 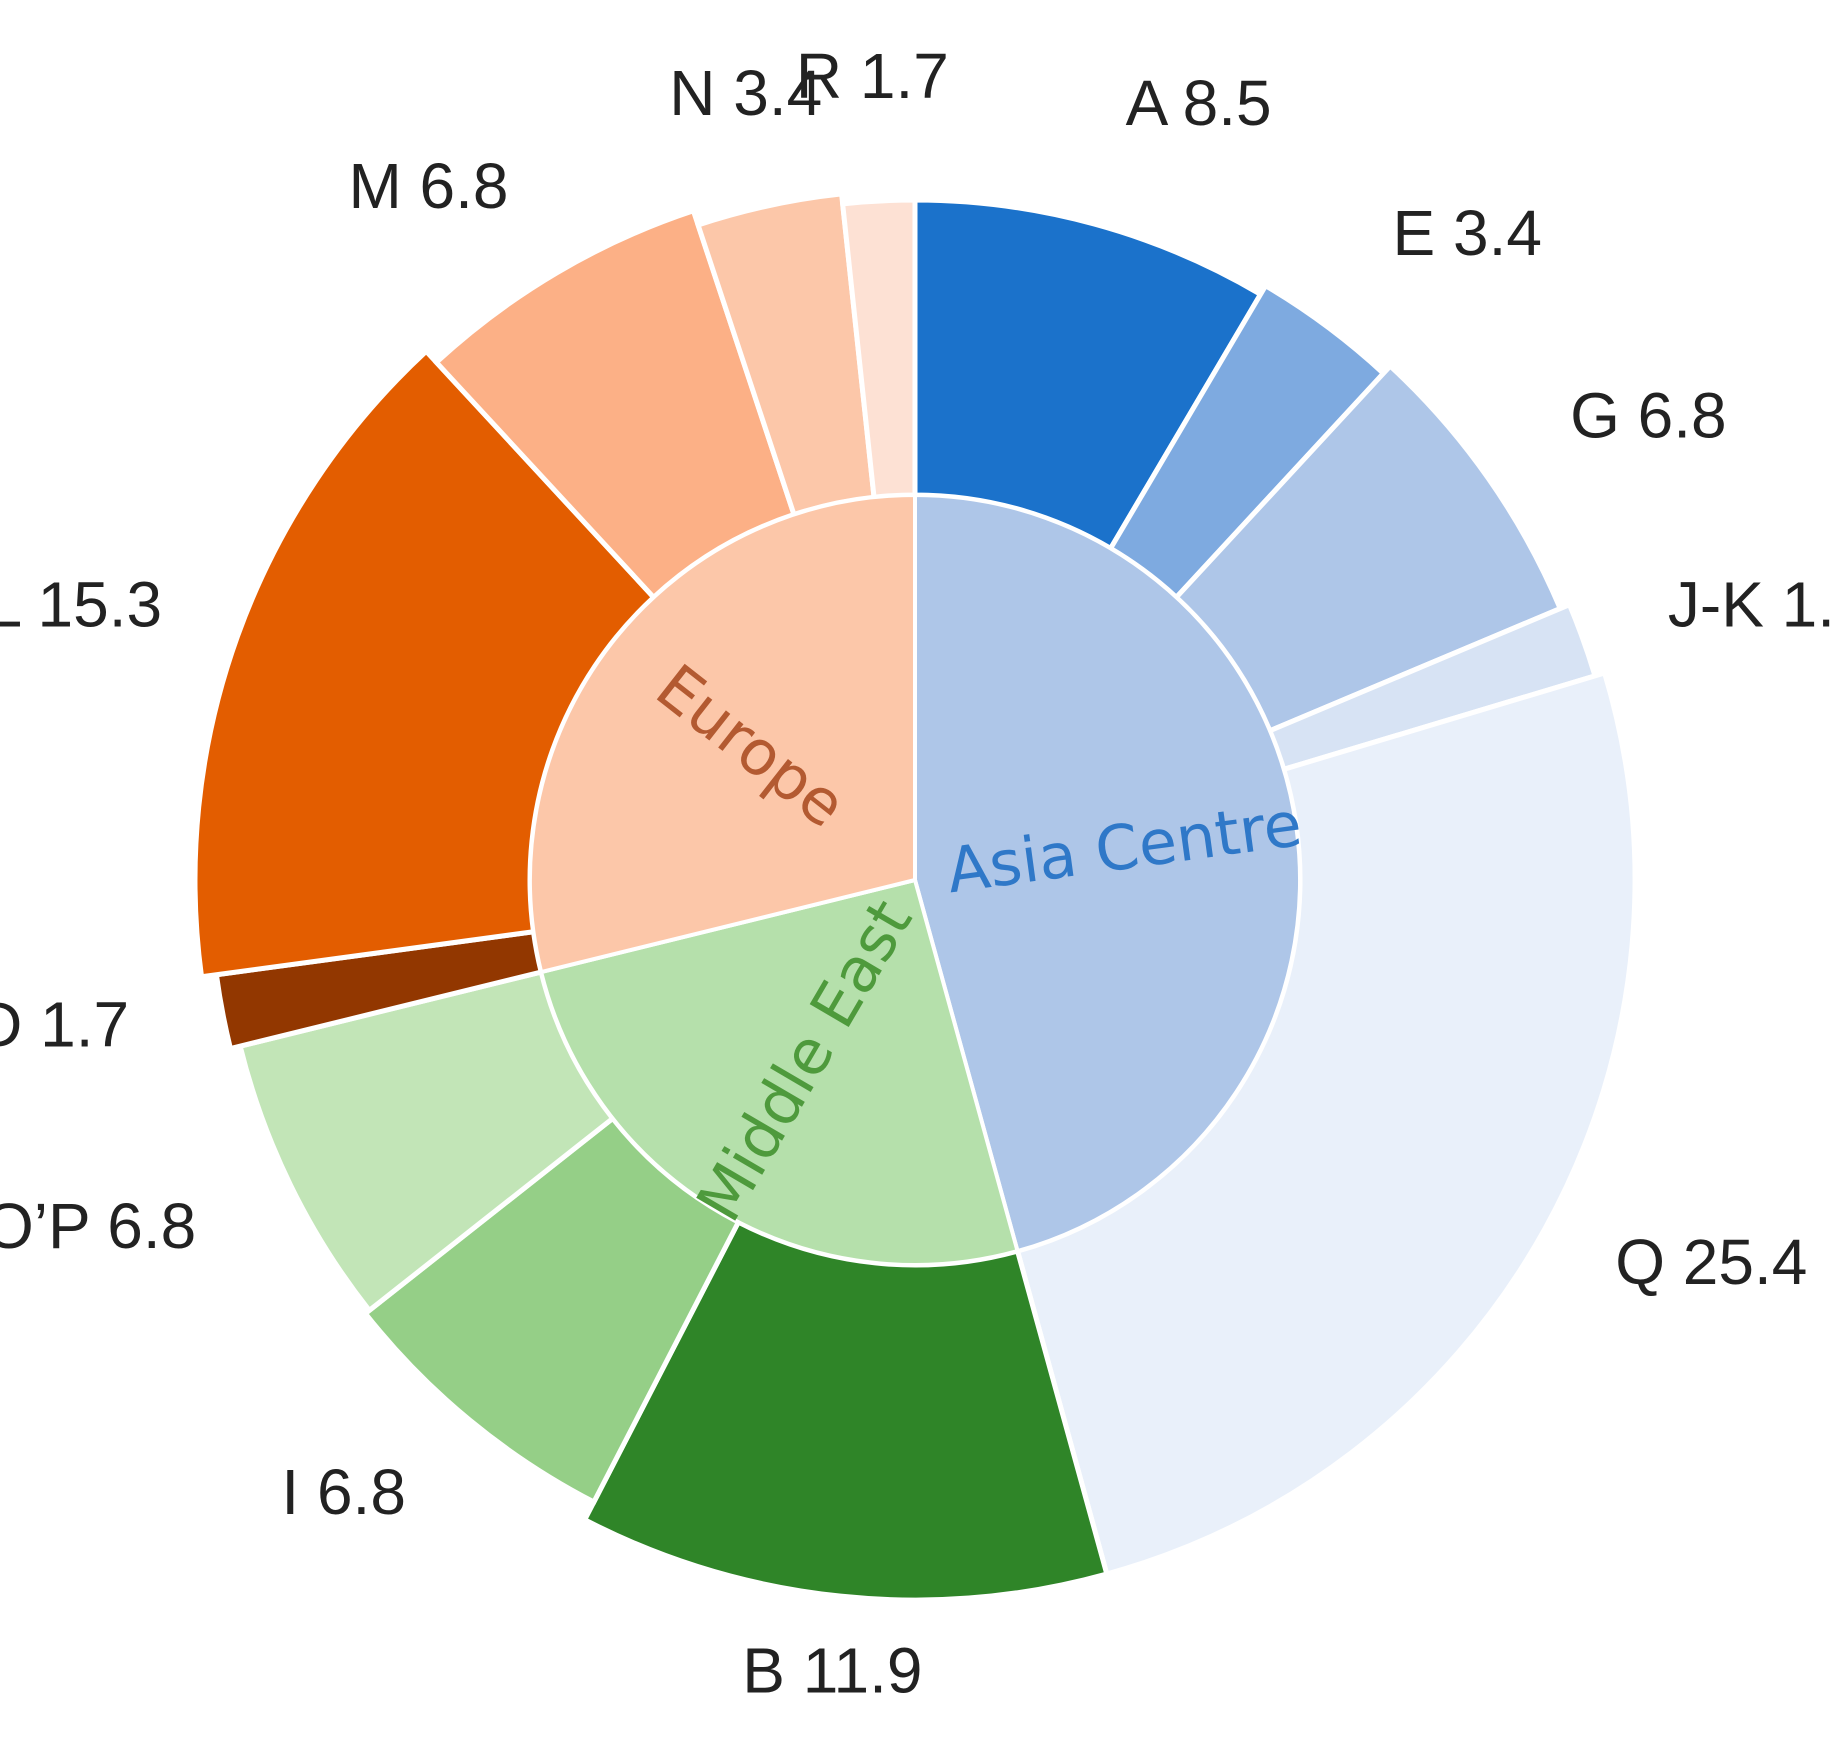 I want to click on label-a-8-5: A 8.5, so click(x=1199, y=103).